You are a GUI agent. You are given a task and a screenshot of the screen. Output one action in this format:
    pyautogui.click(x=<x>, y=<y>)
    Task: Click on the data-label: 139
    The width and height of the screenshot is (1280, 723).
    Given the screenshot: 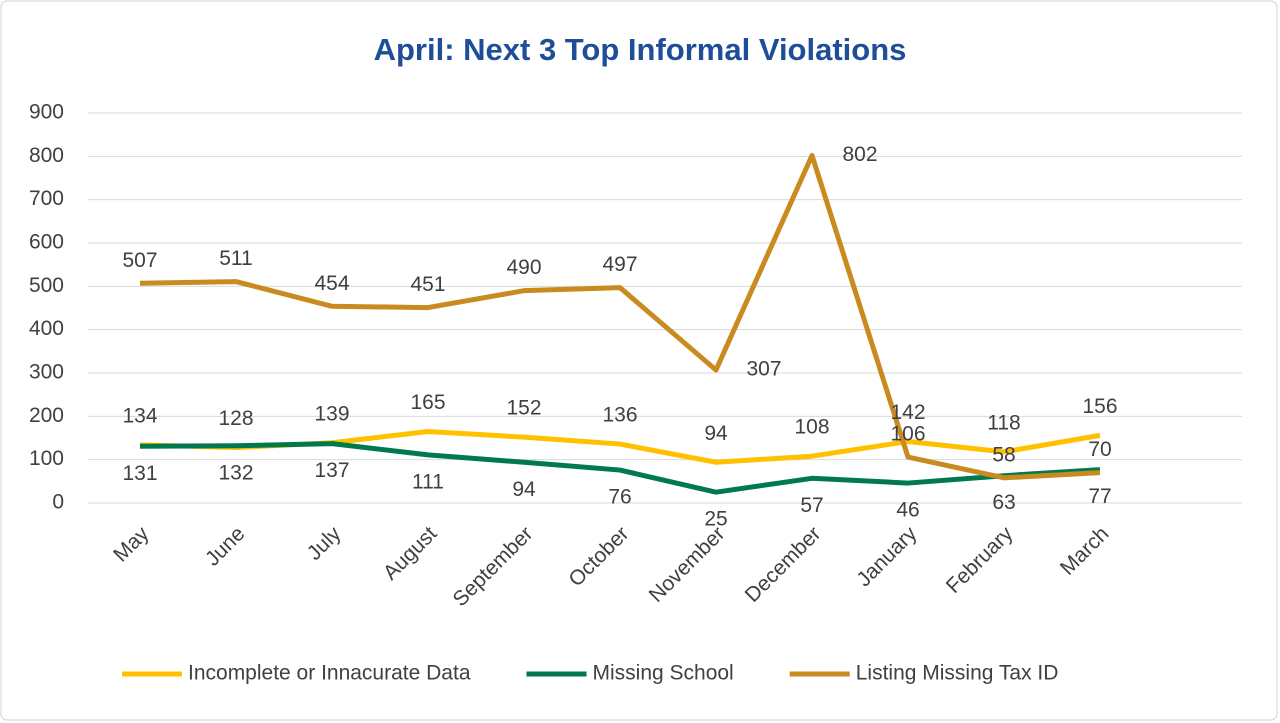 What is the action you would take?
    pyautogui.click(x=331, y=413)
    